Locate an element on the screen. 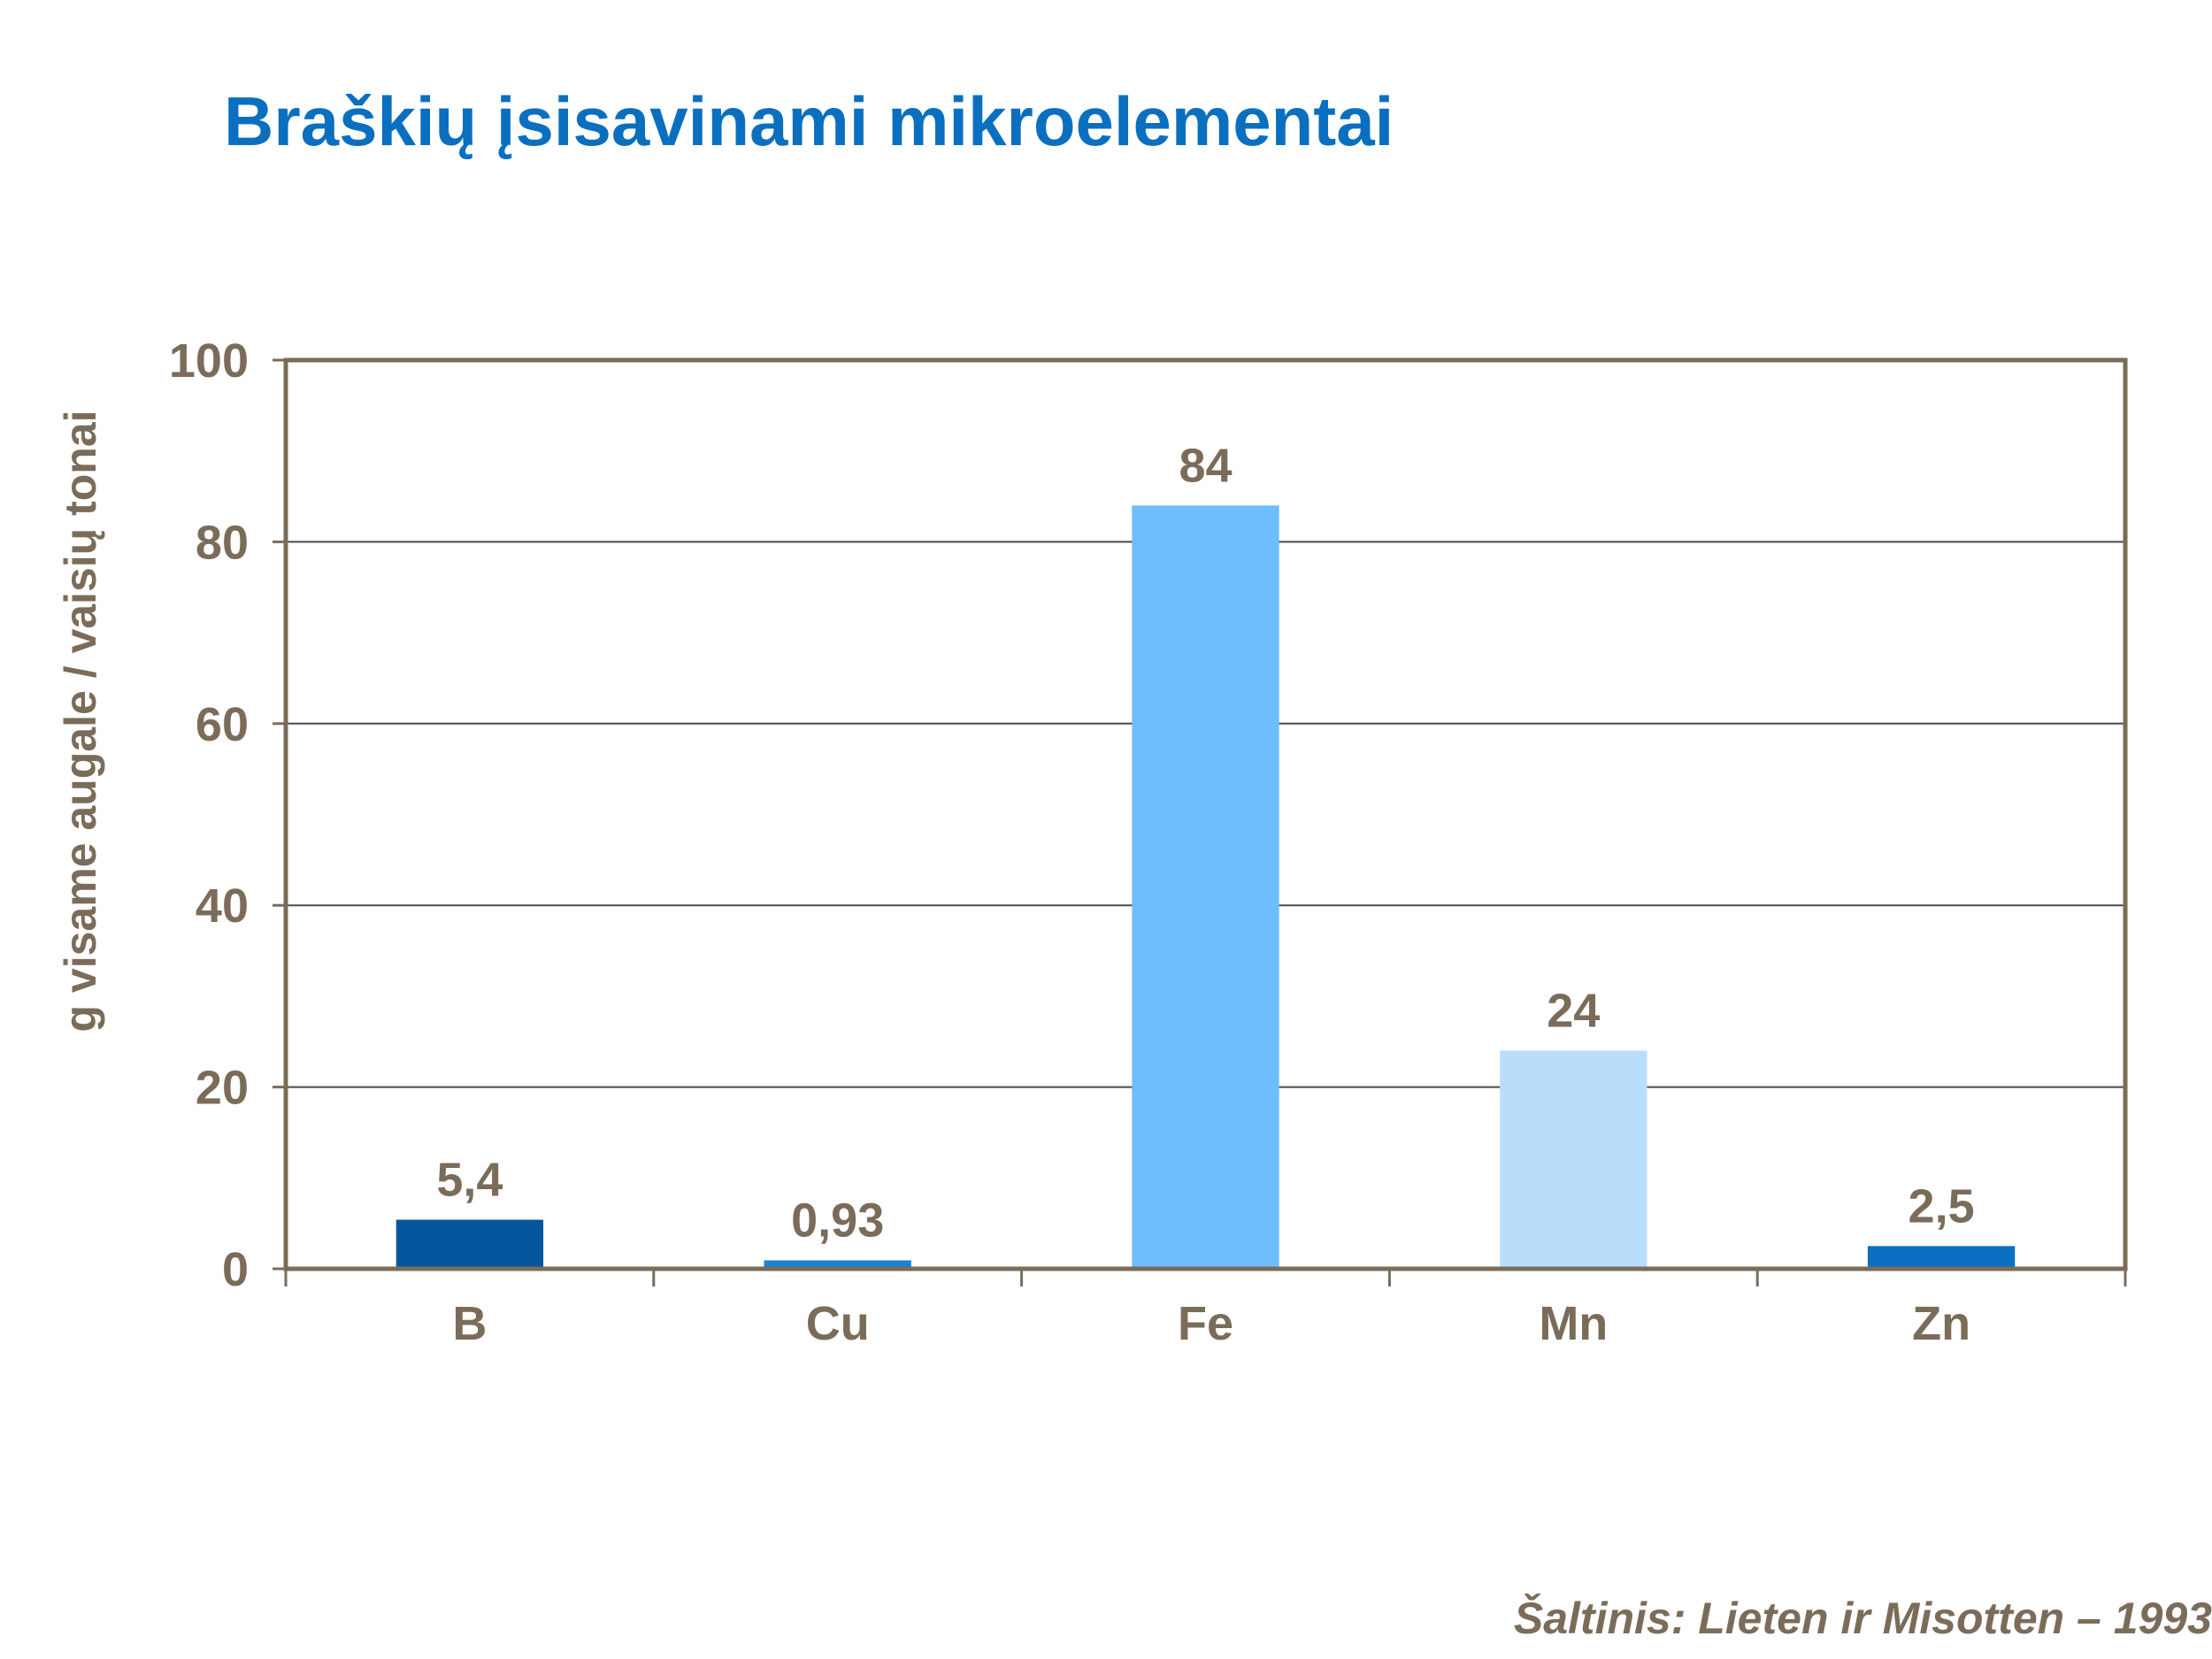  x-tick-label-zn: Zn is located at coordinates (1941, 1324).